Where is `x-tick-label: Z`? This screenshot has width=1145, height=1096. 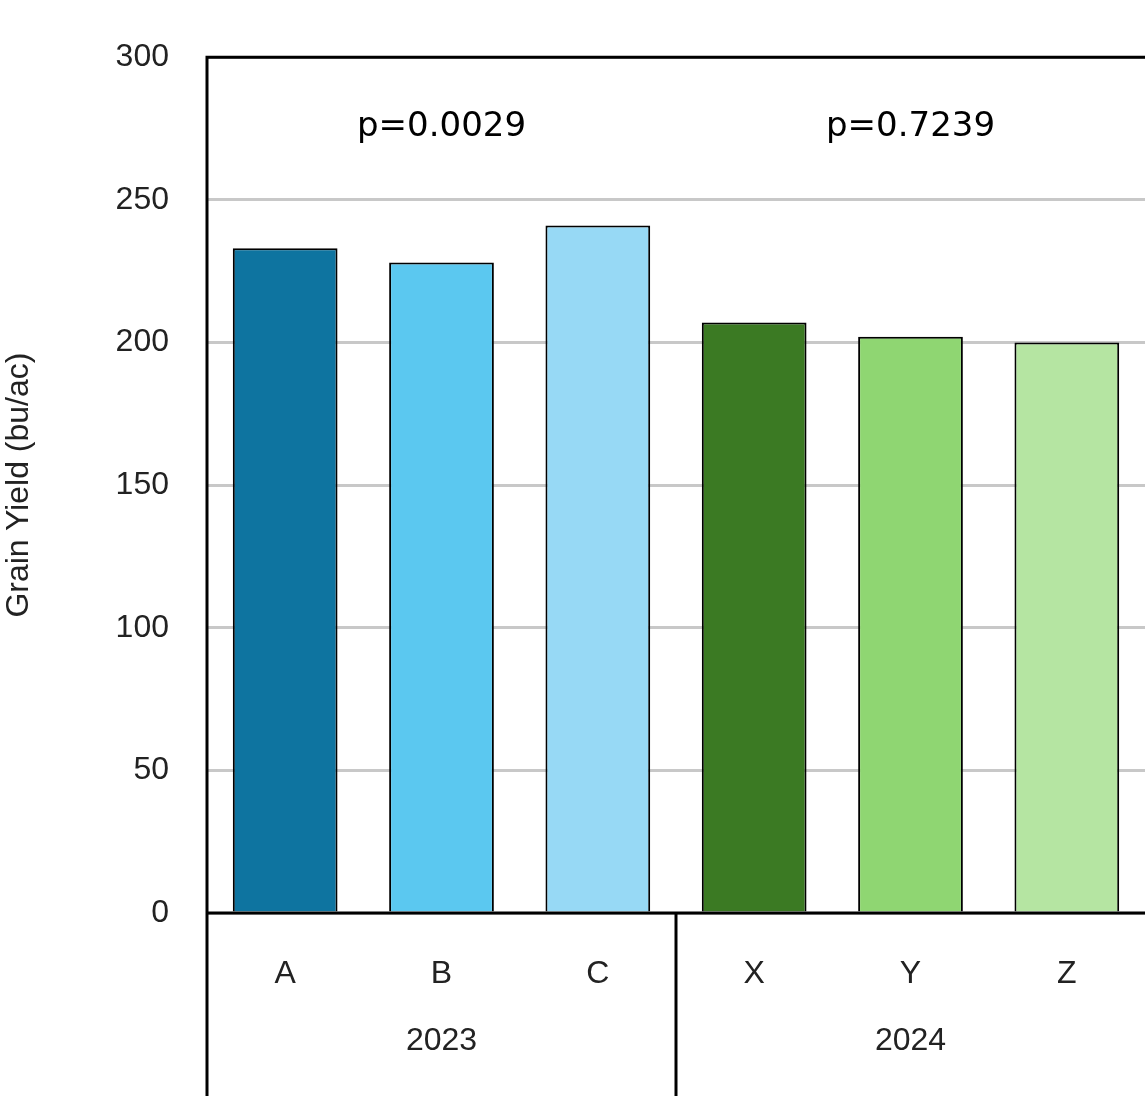 x-tick-label: Z is located at coordinates (1067, 972).